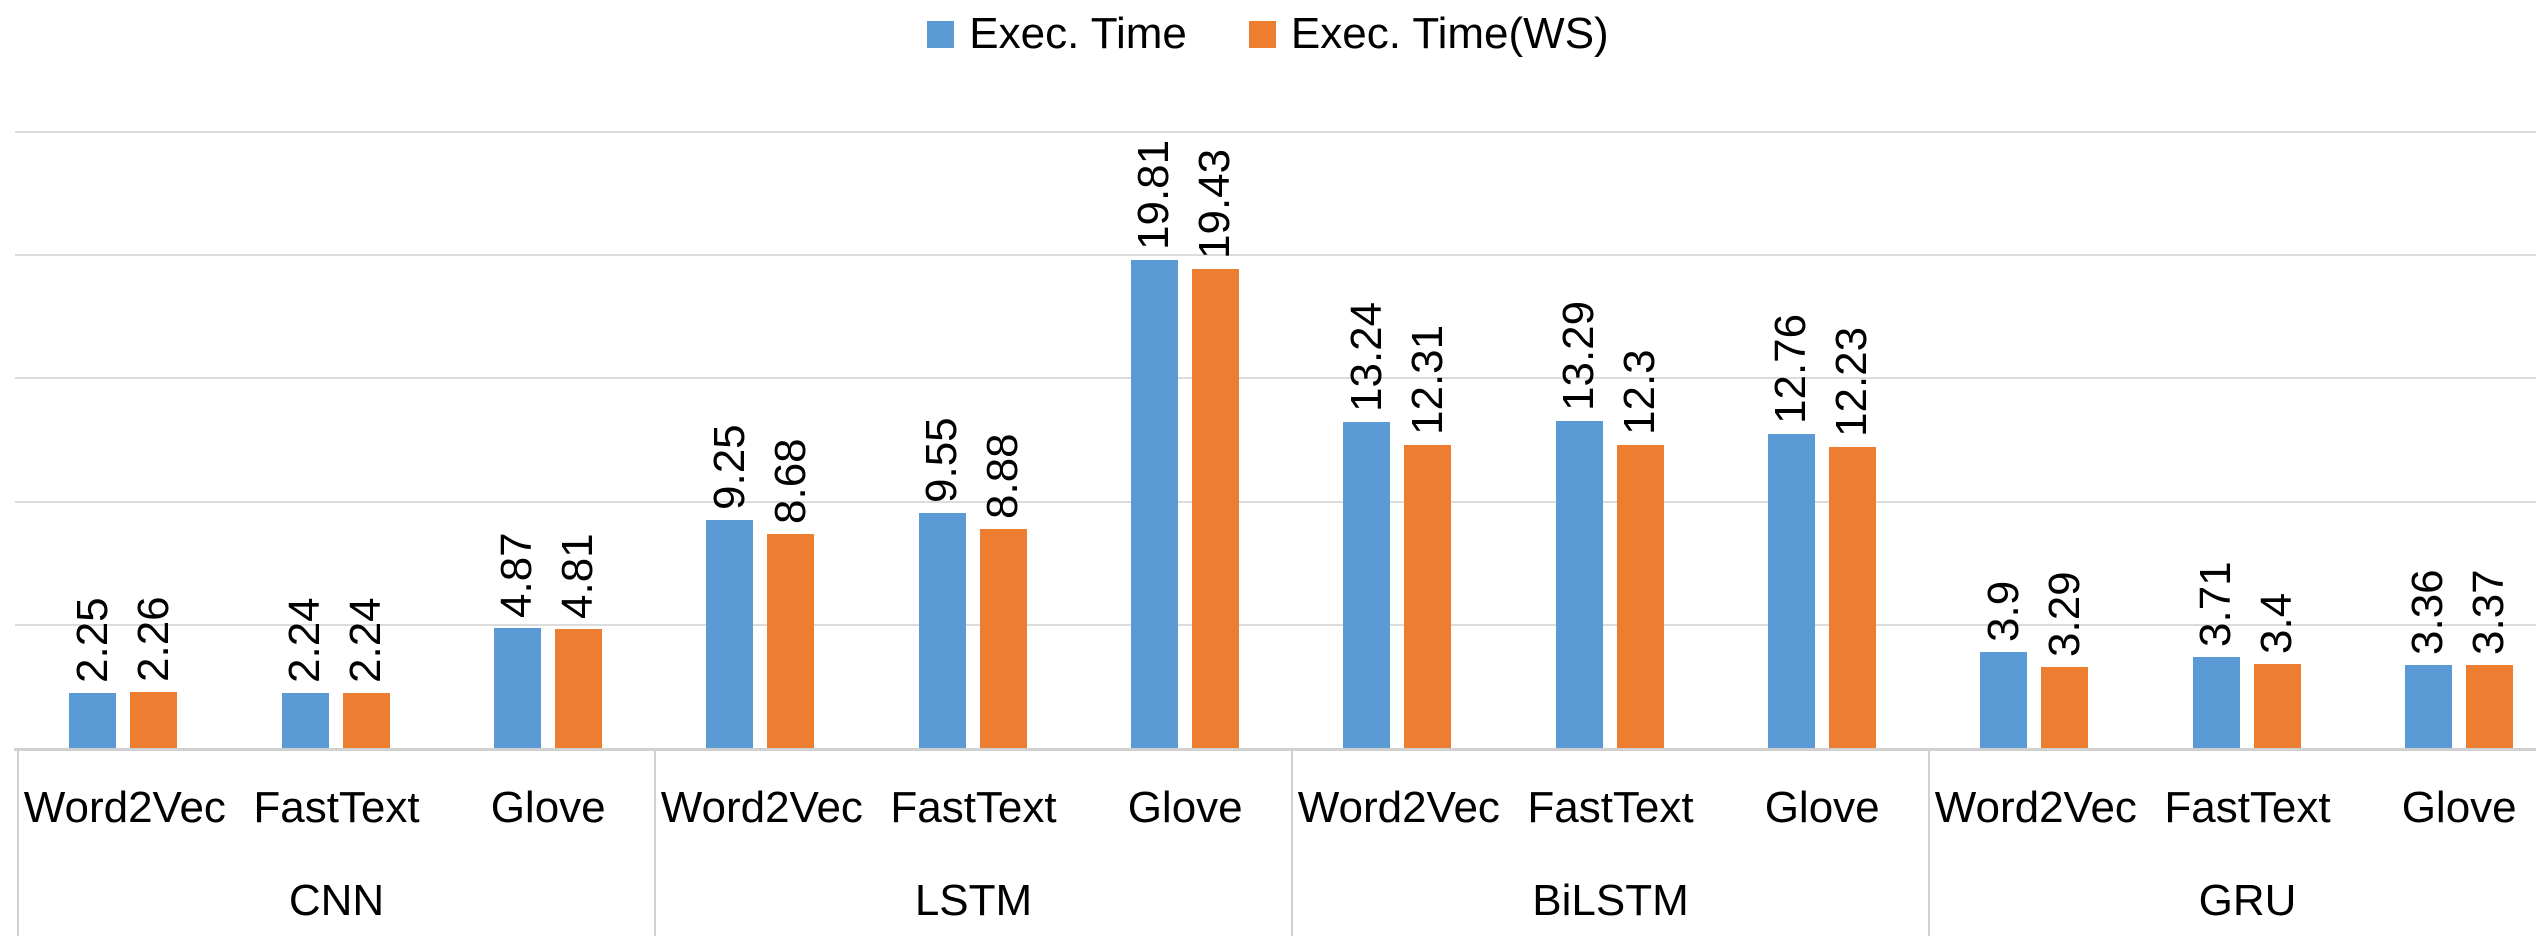 Image resolution: width=2536 pixels, height=936 pixels. Describe the element at coordinates (1428, 596) in the screenshot. I see `bar-exec-time-ws--bilstm-word2vec` at that location.